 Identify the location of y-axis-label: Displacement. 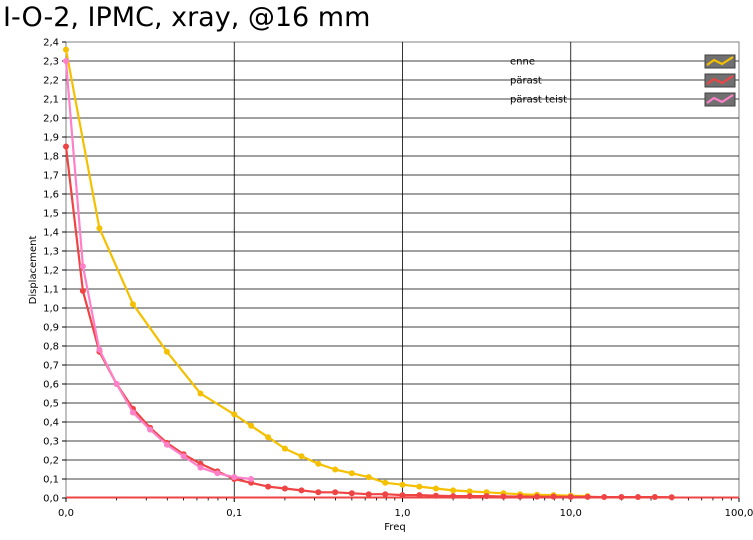
(33, 270).